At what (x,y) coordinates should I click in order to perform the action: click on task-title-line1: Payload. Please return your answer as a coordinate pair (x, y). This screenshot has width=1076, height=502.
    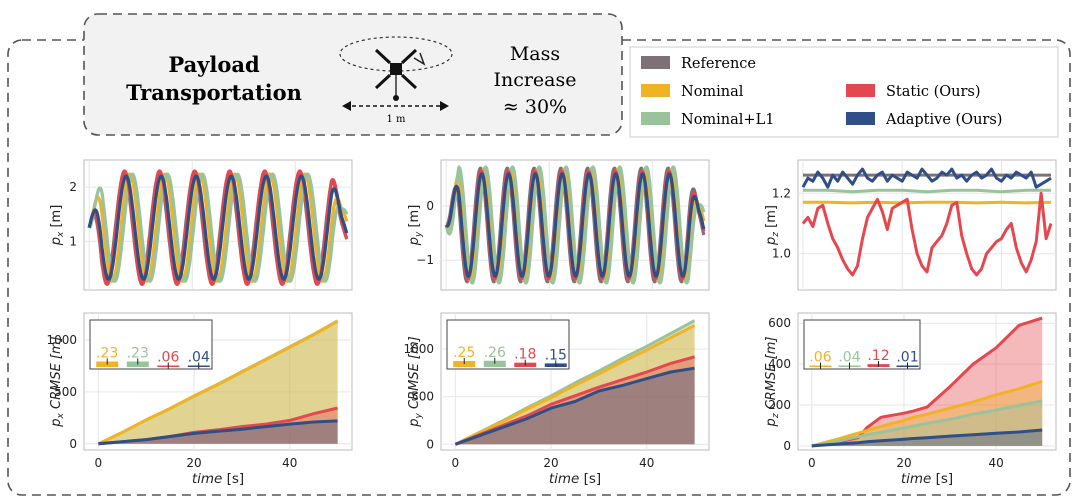
    Looking at the image, I should click on (214, 64).